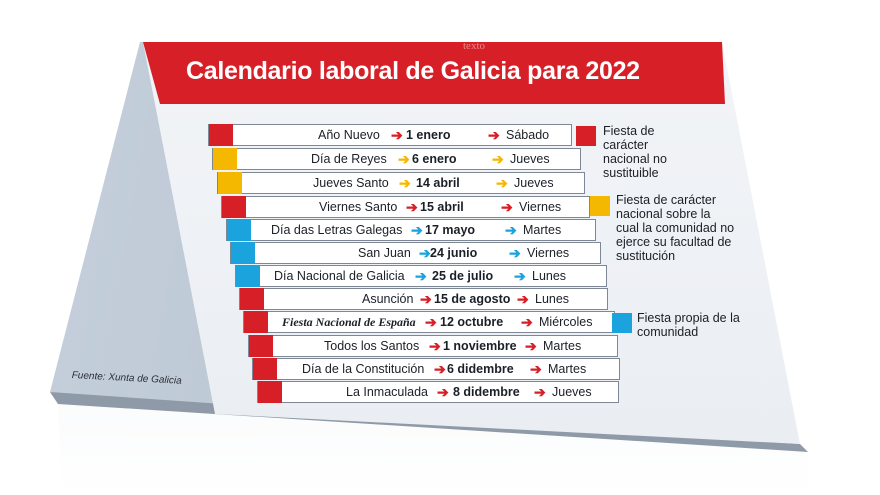 The image size is (880, 495). I want to click on holiday-name: Viernes Santo, so click(358, 207).